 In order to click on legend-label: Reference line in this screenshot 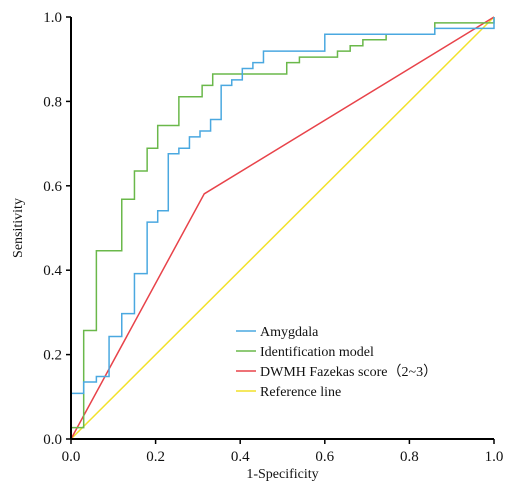, I will do `click(300, 392)`.